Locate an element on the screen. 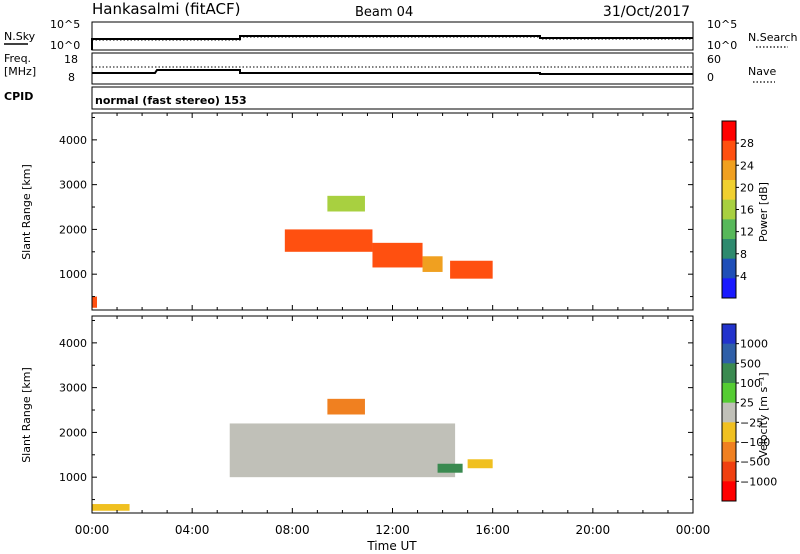 The width and height of the screenshot is (800, 554). cpid-frame is located at coordinates (392, 98).